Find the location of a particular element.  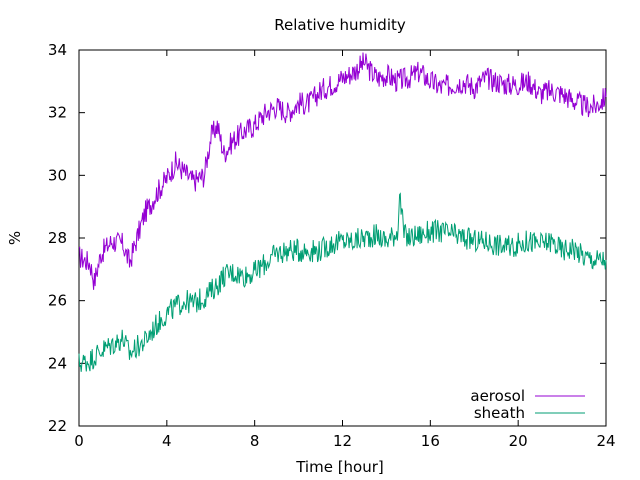

y-axis-label: % is located at coordinates (15, 238).